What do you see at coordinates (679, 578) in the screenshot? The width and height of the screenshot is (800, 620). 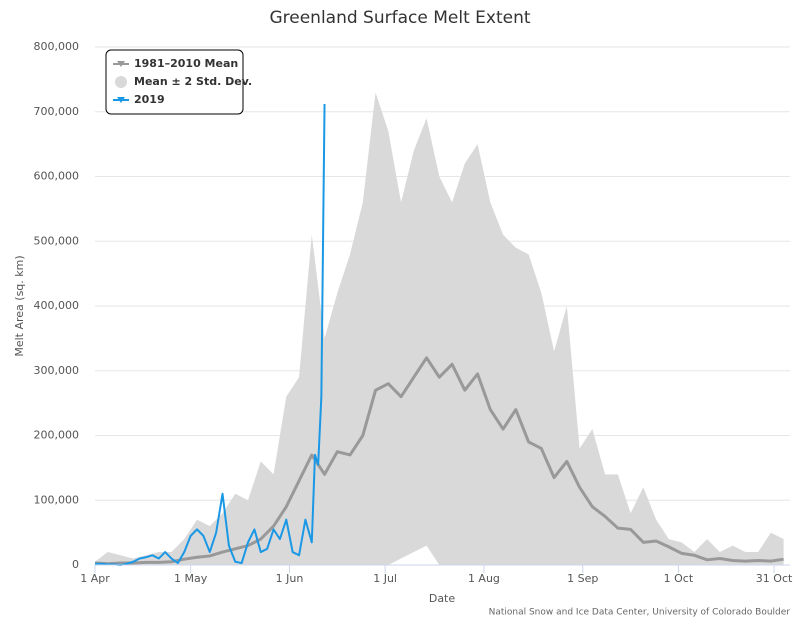 I see `x-tick-label: 1 Oct` at bounding box center [679, 578].